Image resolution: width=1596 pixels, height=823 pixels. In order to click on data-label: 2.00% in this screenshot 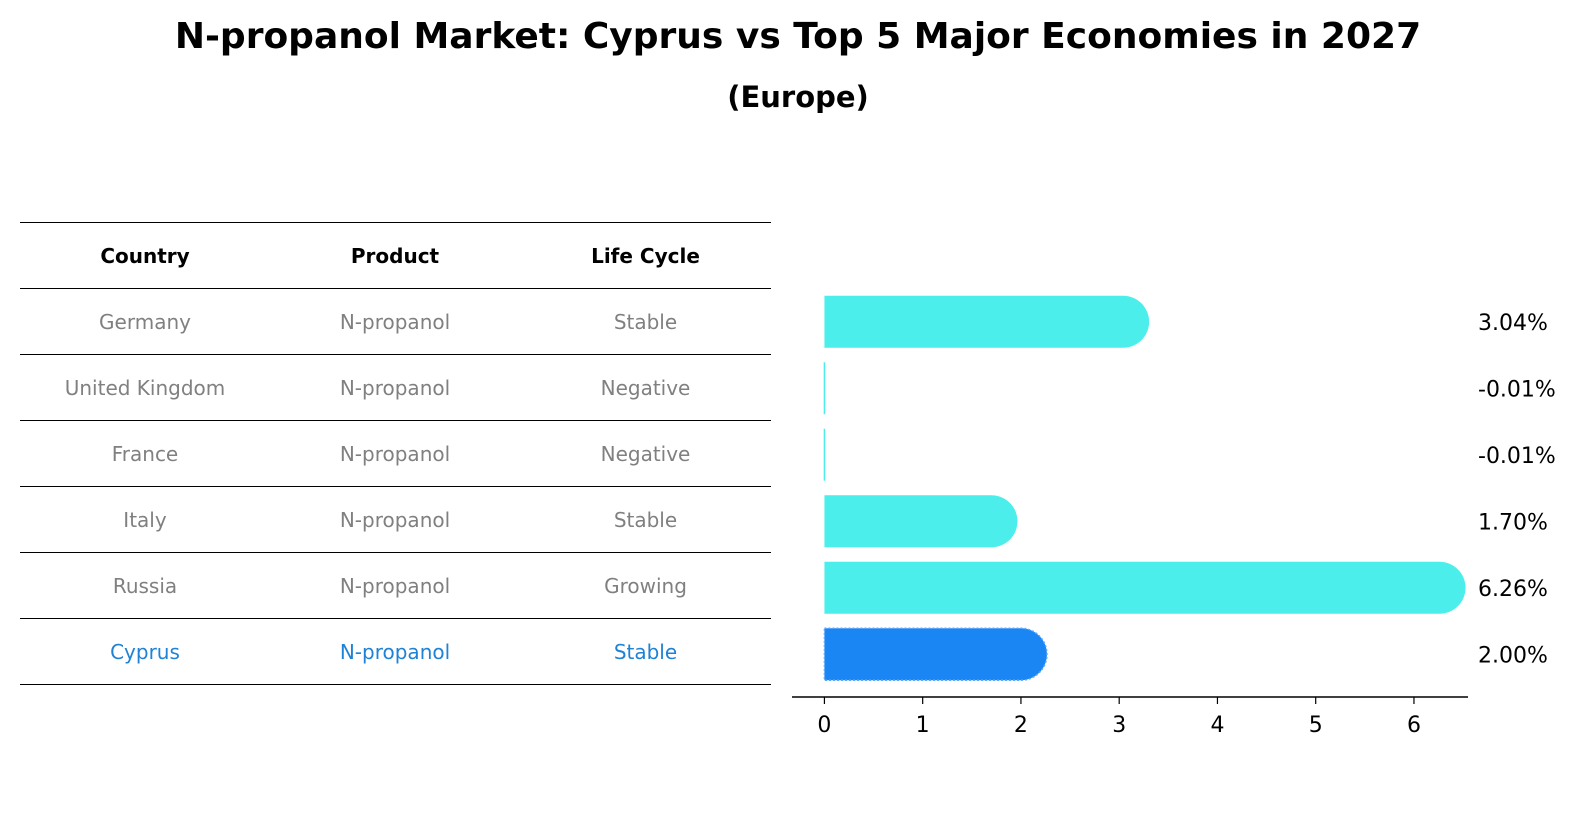, I will do `click(1513, 655)`.